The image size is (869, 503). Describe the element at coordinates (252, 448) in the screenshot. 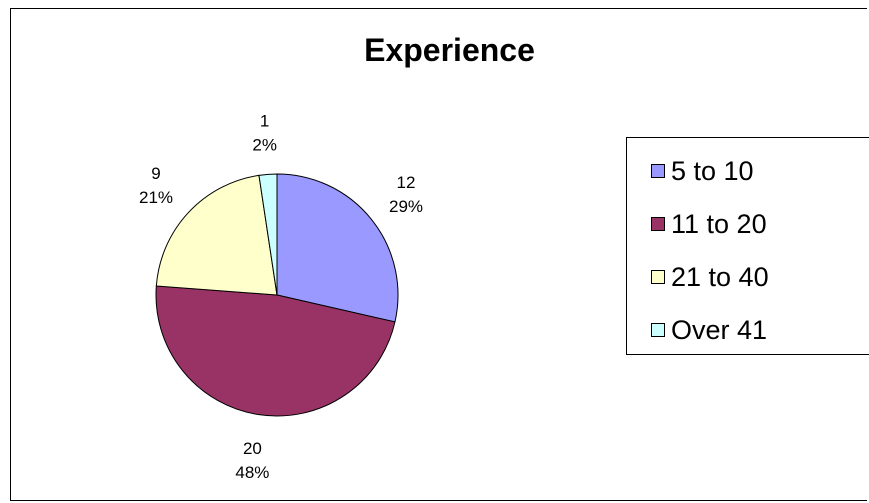

I see `slice-value-label: 20` at that location.